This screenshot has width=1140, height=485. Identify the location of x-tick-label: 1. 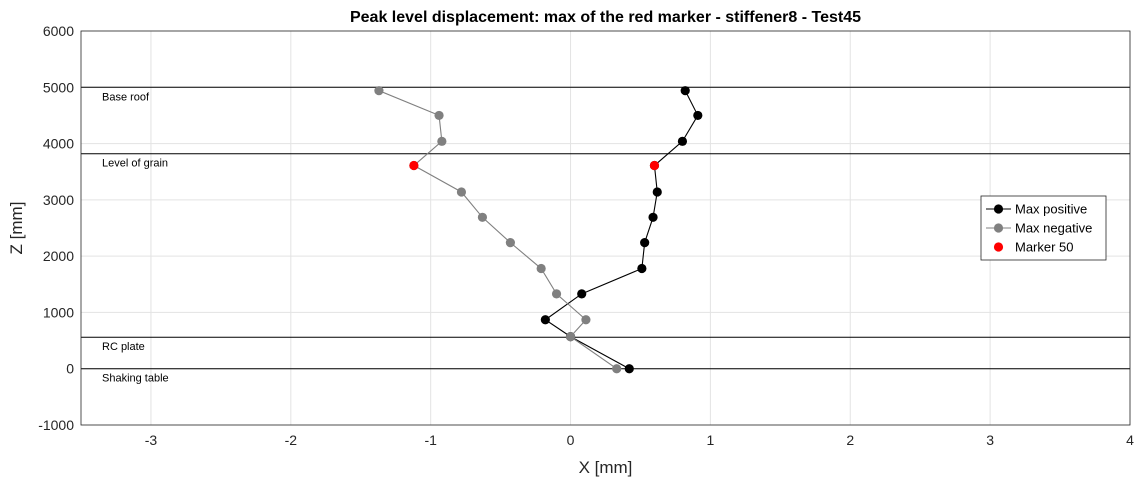
(711, 440).